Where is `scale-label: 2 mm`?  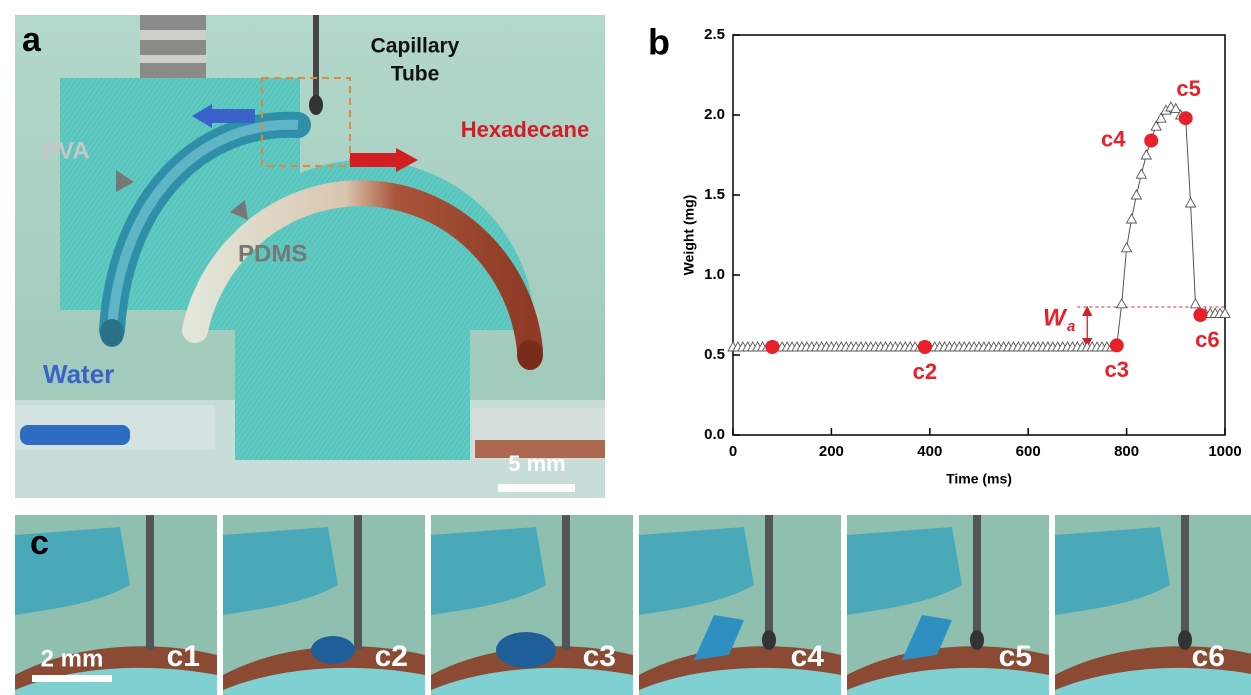 scale-label: 2 mm is located at coordinates (72, 658).